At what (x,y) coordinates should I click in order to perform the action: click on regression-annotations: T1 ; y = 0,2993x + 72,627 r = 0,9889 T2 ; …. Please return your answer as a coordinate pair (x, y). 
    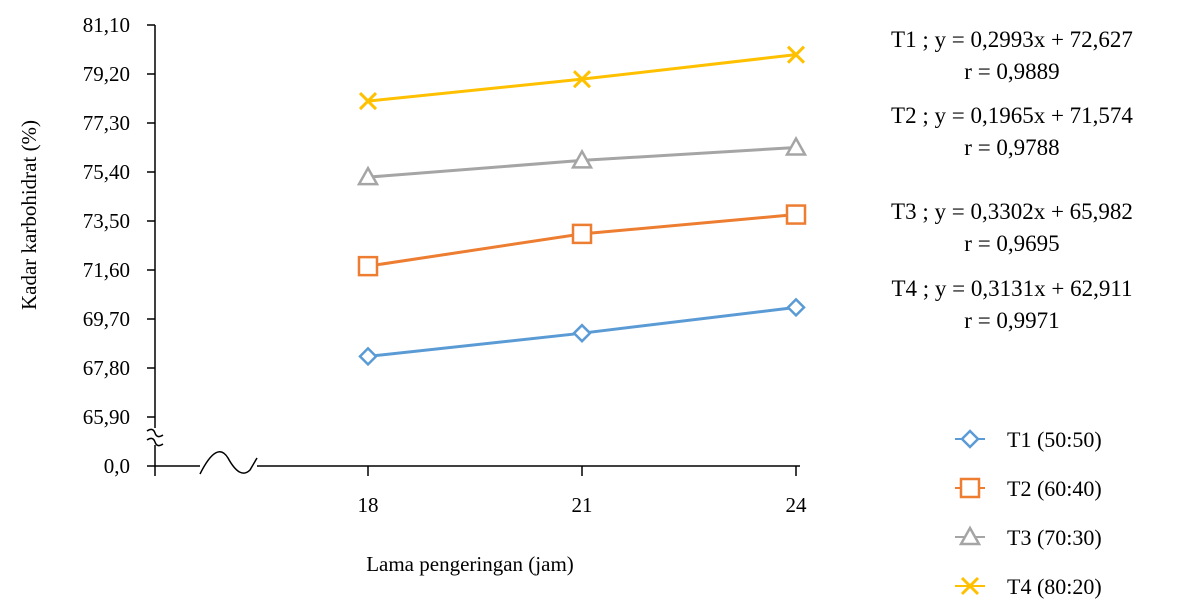
    Looking at the image, I should click on (1012, 180).